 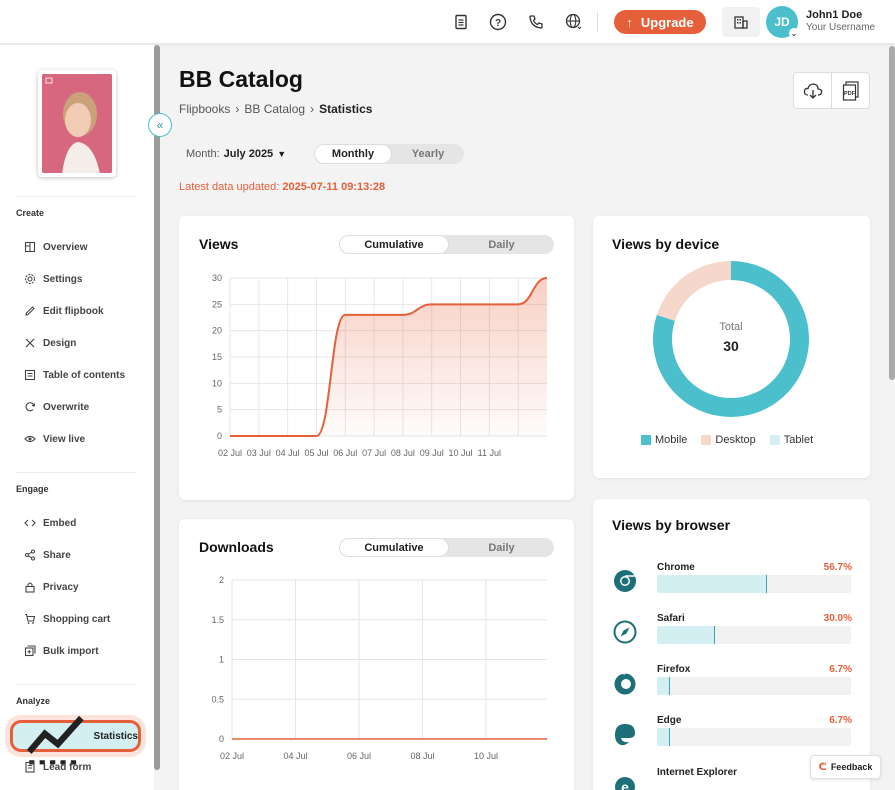 What do you see at coordinates (447, 22) in the screenshot?
I see `top-header: ? ↑ Upgrade JD ⌄ John1 Doe Your Username` at bounding box center [447, 22].